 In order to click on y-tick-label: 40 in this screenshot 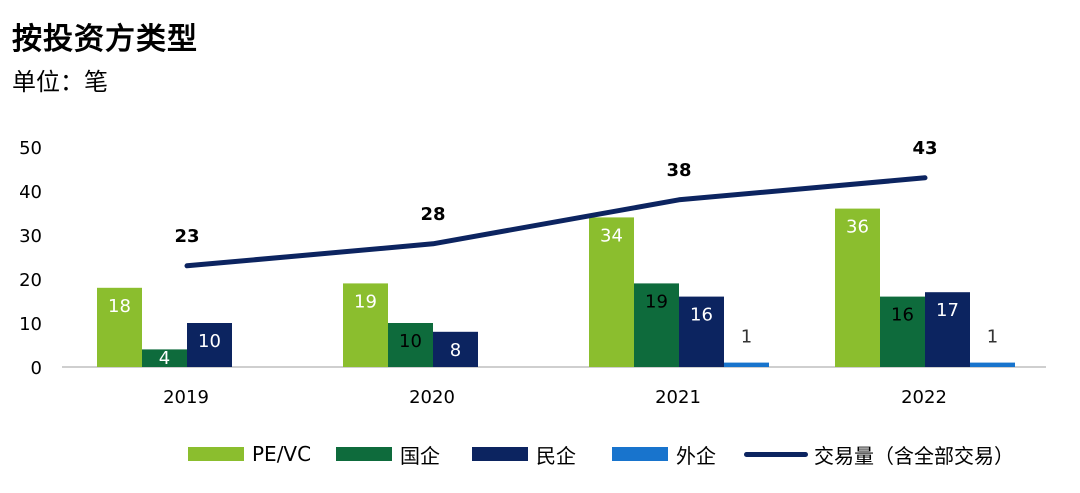, I will do `click(30, 192)`.